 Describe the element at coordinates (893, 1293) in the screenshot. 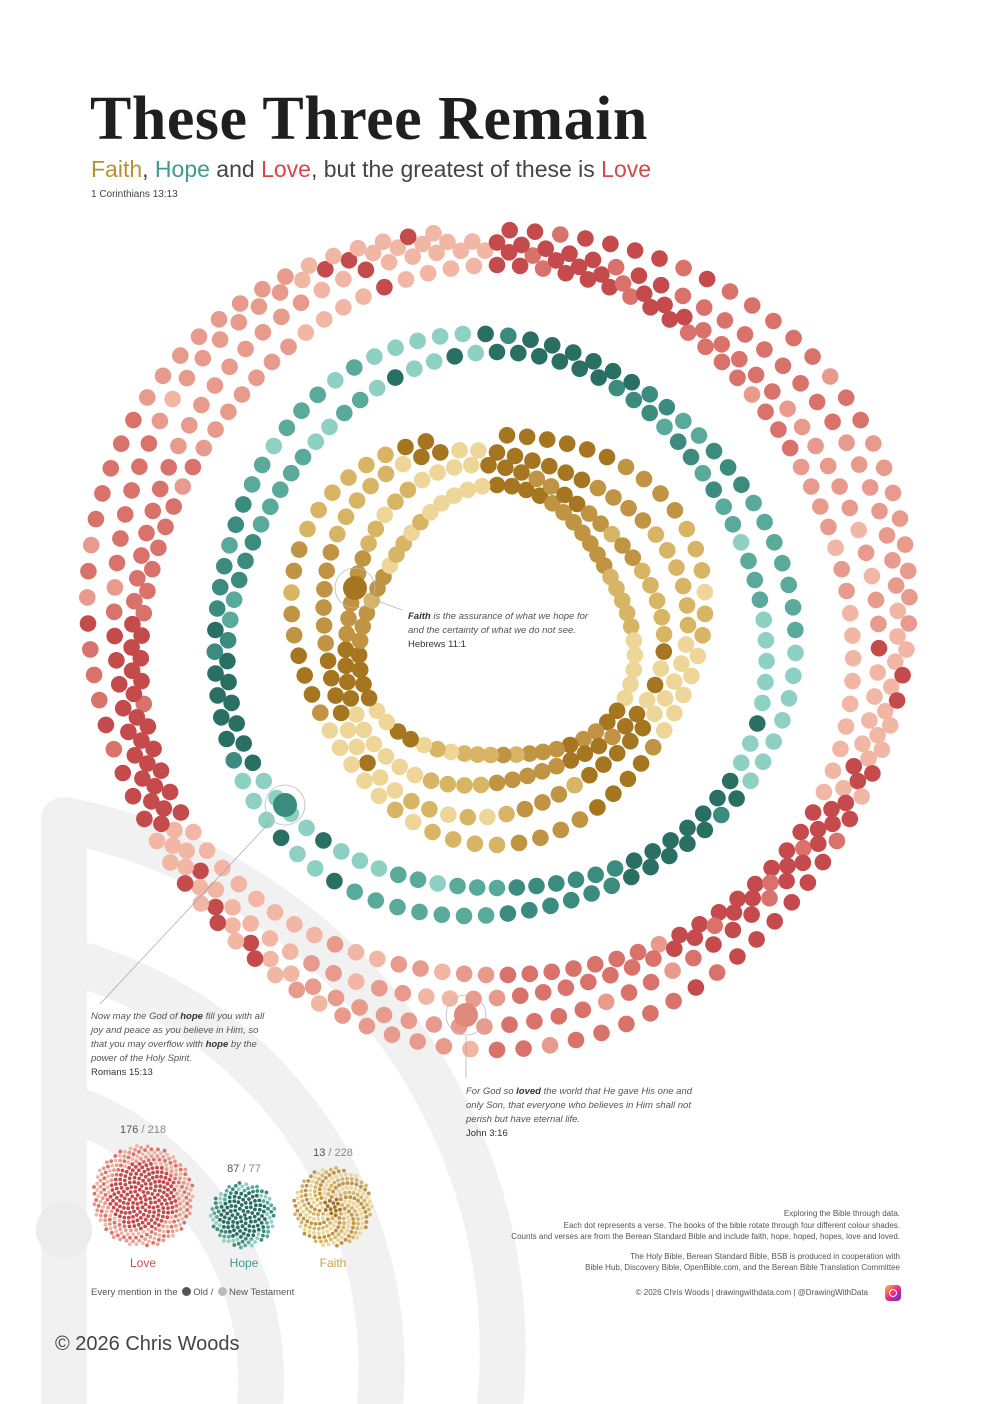

I see `instagram-icon` at that location.